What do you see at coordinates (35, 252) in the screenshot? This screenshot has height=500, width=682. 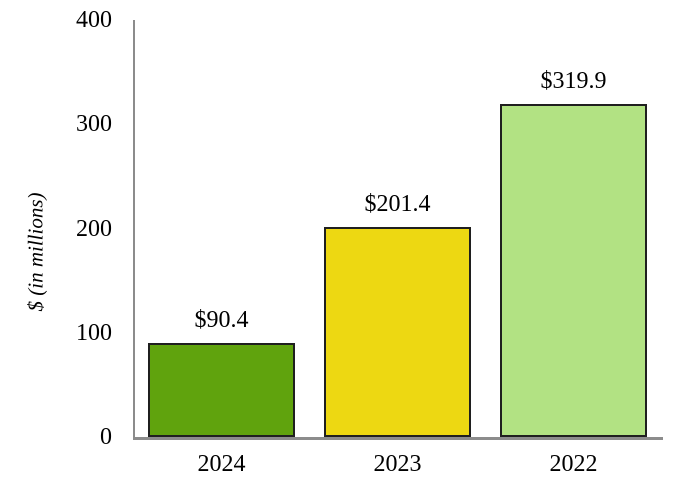 I see `y-axis-title: $ (in millions)` at bounding box center [35, 252].